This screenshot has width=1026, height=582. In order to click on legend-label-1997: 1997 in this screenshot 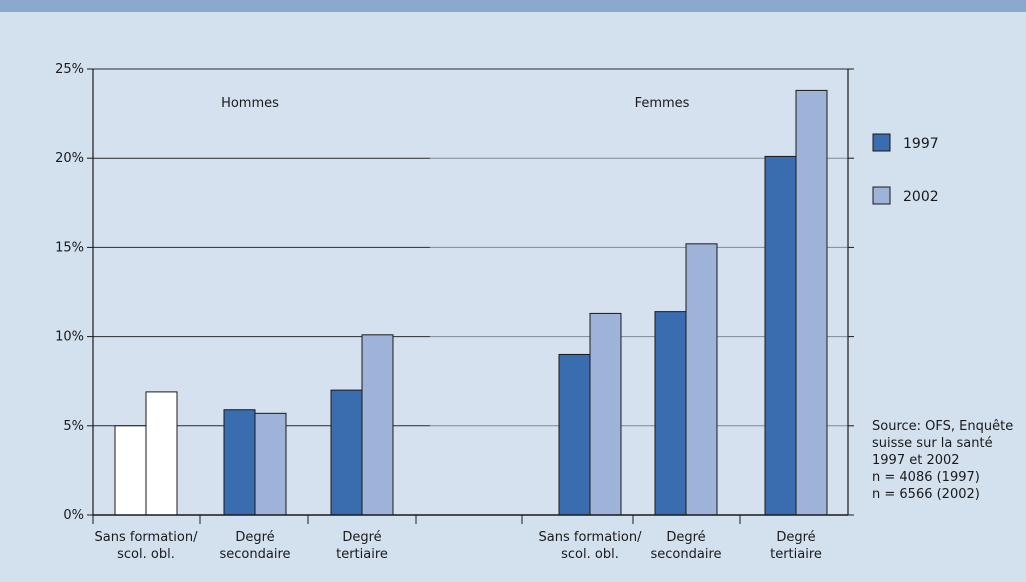, I will do `click(921, 144)`.